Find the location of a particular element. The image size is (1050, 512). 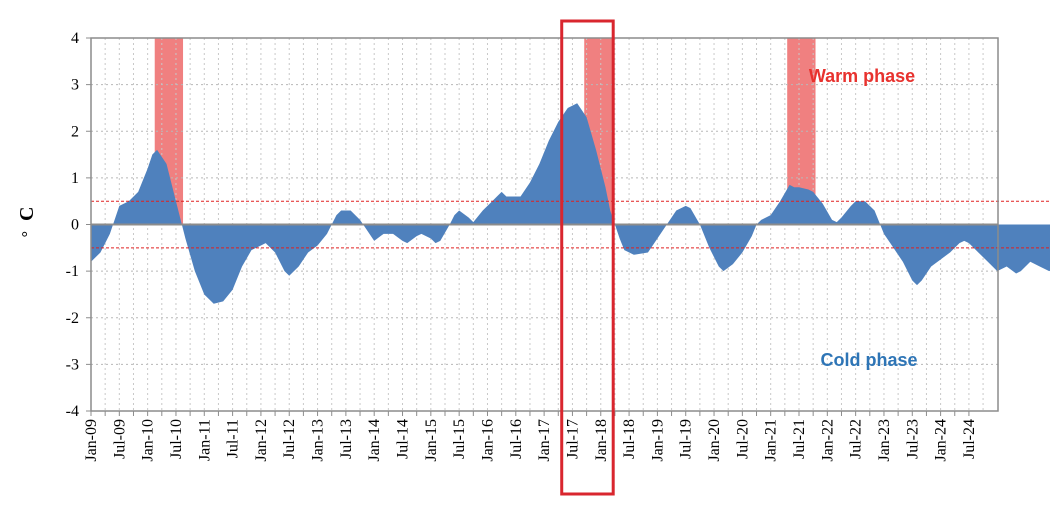

x-tick-label: Jul-21 is located at coordinates (799, 439).